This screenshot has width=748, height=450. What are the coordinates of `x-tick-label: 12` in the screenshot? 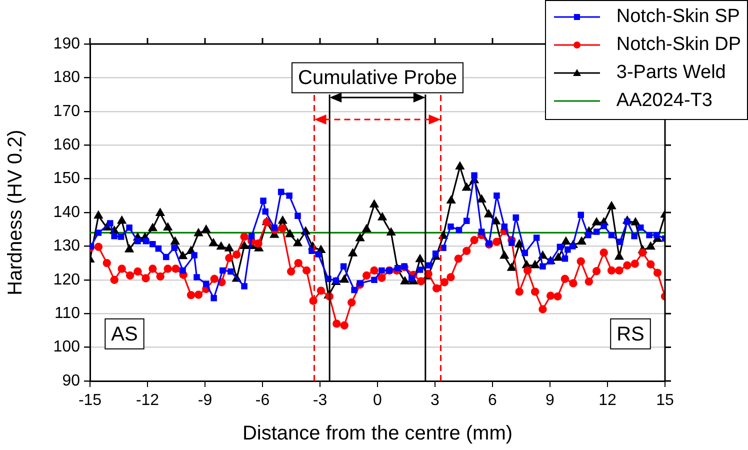 It's located at (607, 401).